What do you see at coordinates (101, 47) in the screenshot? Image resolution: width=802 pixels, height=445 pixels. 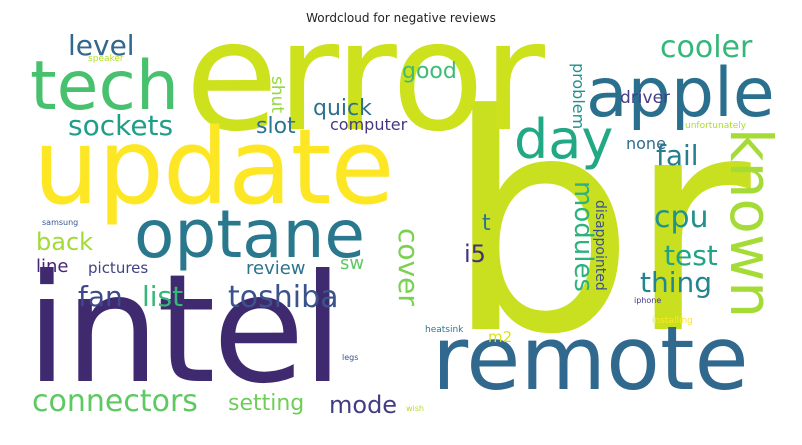 I see `word-level: level` at bounding box center [101, 47].